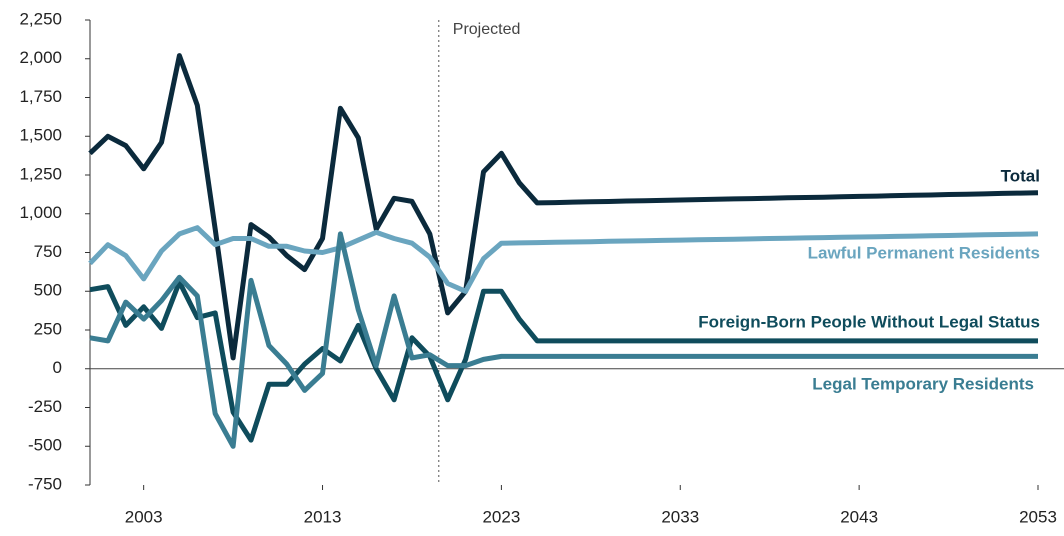  What do you see at coordinates (924, 252) in the screenshot?
I see `series-label: Lawful Permanent Residents` at bounding box center [924, 252].